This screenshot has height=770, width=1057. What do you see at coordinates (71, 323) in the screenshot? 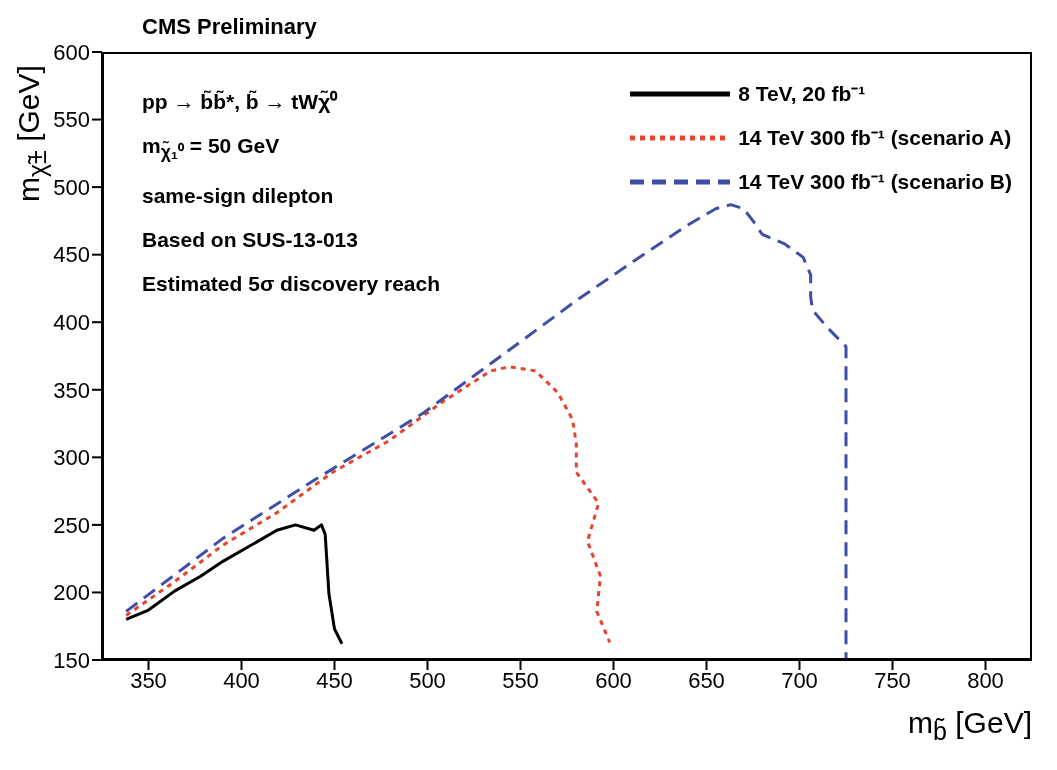
I see `y-tick-label: 400` at bounding box center [71, 323].